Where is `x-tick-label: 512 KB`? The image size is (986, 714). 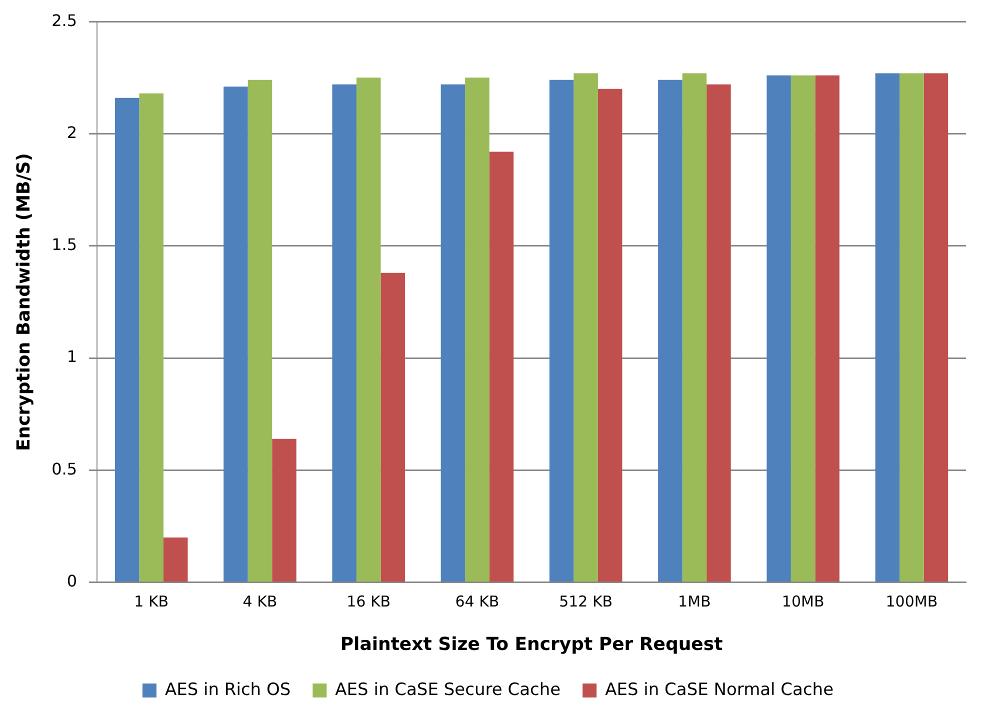
x-tick-label: 512 KB is located at coordinates (586, 601).